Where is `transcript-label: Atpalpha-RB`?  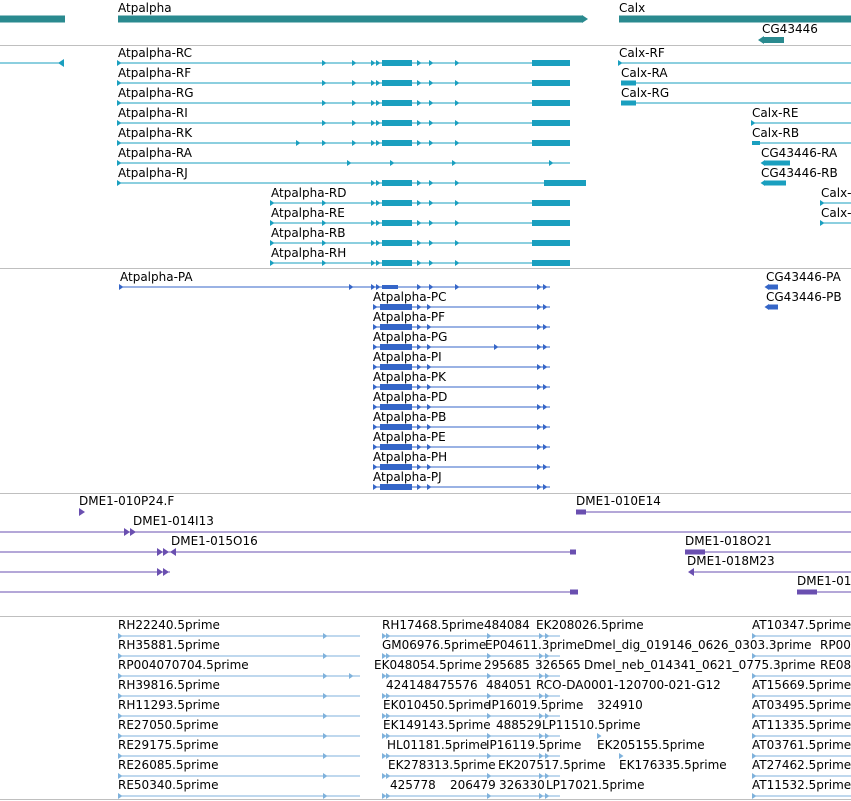
transcript-label: Atpalpha-RB is located at coordinates (308, 233).